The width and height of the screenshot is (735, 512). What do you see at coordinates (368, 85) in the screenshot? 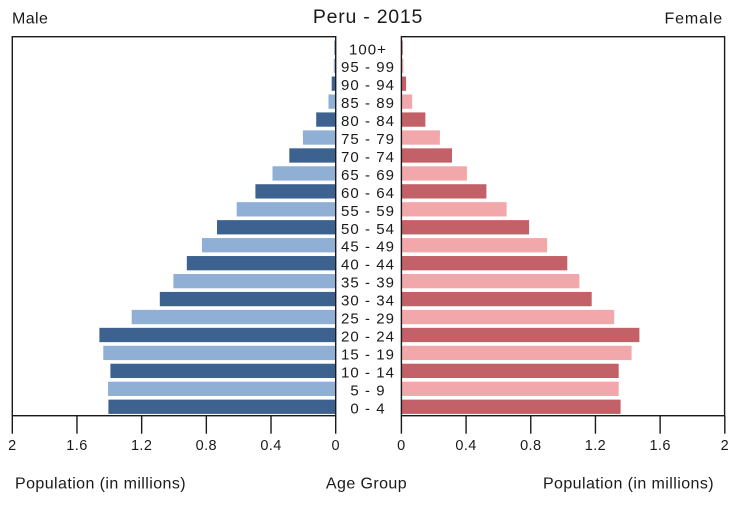
I see `svg-text: 90 - 94` at bounding box center [368, 85].